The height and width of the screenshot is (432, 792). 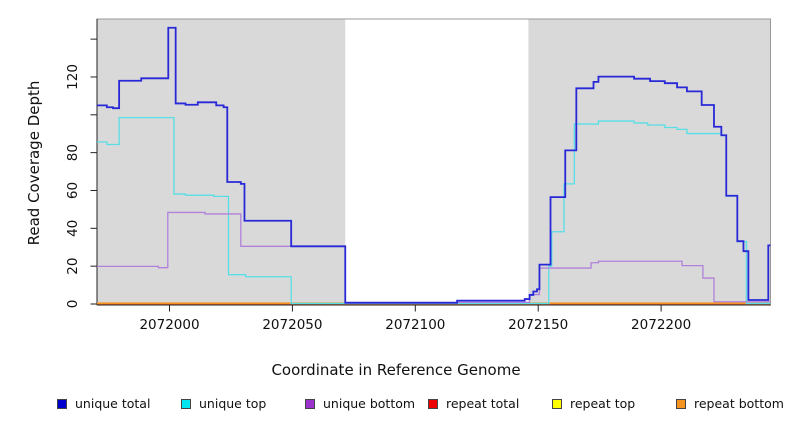 What do you see at coordinates (557, 404) in the screenshot?
I see `repeat-top-swatch-icon` at bounding box center [557, 404].